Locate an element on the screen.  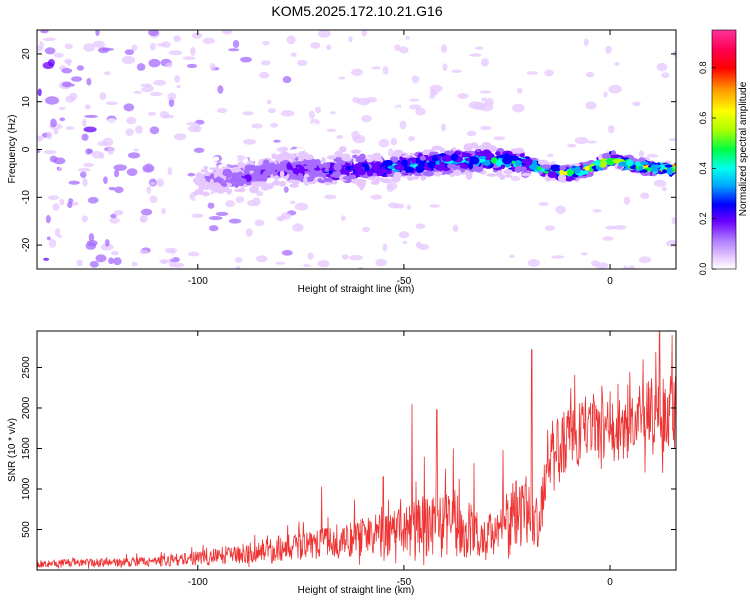
snr-x-tick-label: -100 is located at coordinates (198, 582).